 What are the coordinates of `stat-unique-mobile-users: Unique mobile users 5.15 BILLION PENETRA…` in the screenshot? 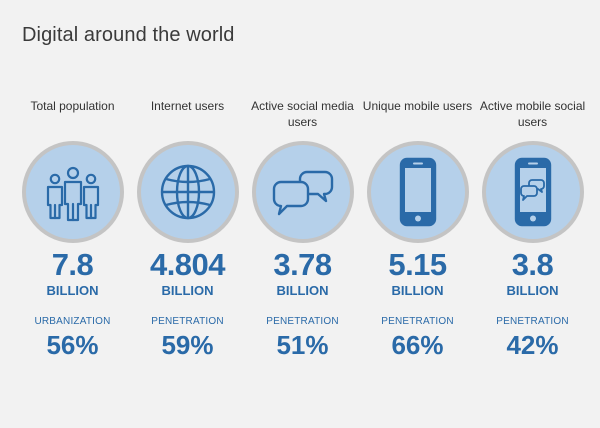 It's located at (417, 228).